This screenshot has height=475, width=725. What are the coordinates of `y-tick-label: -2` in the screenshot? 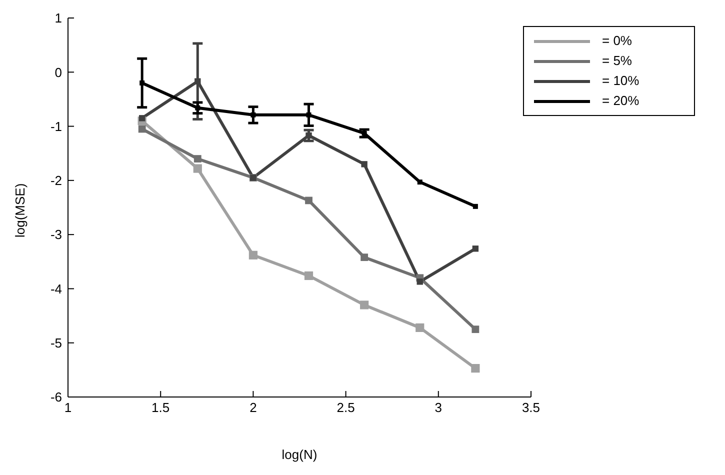 It's located at (56, 180).